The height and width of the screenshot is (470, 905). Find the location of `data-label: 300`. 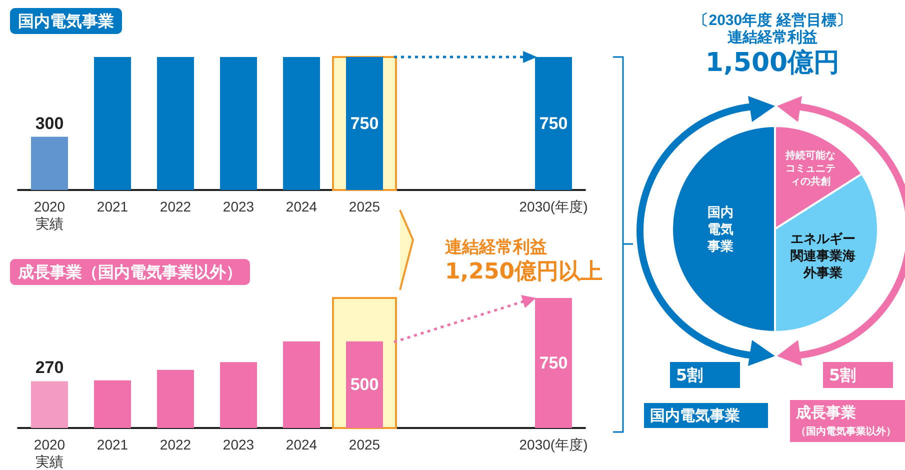

data-label: 300 is located at coordinates (49, 123).